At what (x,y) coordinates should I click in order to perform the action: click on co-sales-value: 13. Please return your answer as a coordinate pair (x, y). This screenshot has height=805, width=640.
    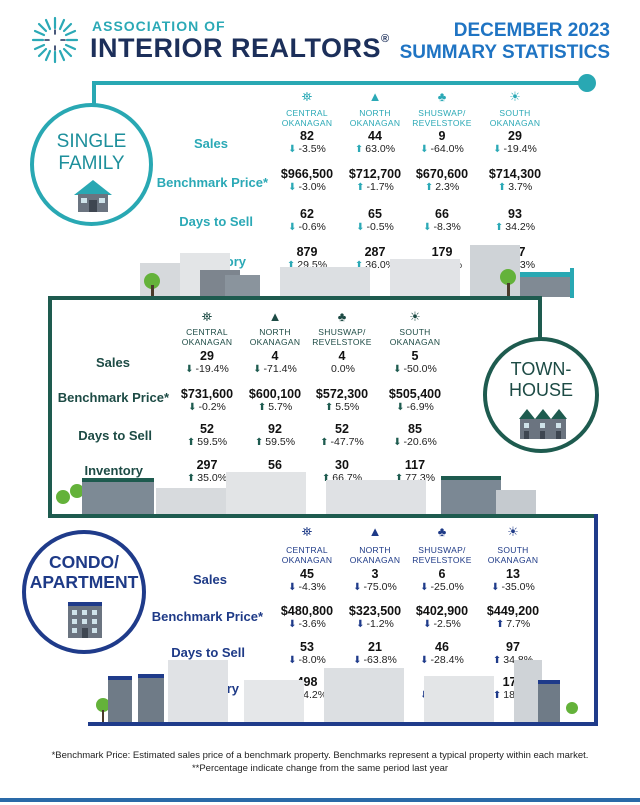
    Looking at the image, I should click on (513, 574).